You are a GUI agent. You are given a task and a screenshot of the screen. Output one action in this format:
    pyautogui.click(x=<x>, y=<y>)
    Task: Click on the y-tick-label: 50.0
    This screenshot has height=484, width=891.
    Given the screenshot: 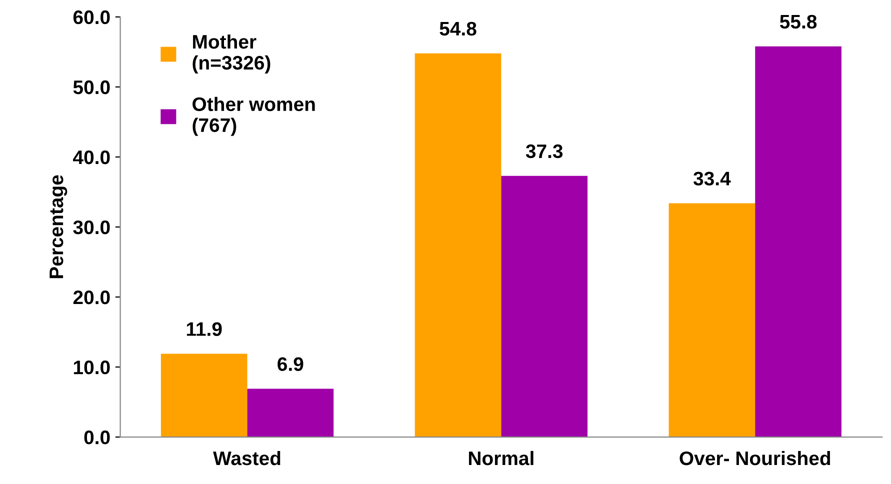 What is the action you would take?
    pyautogui.click(x=91, y=87)
    